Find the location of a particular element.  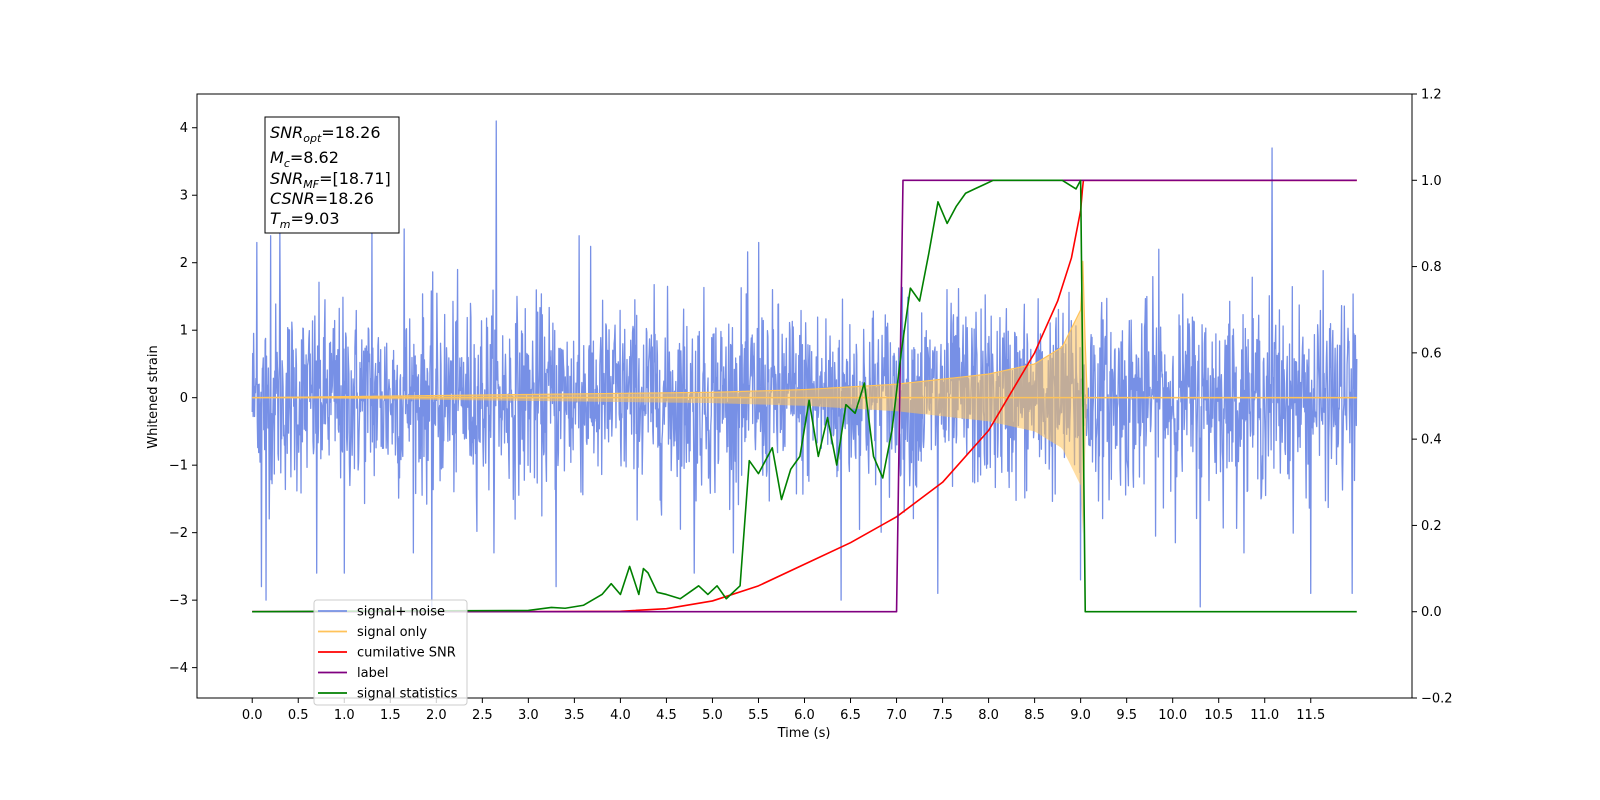

x-tick-label: 7.0 is located at coordinates (896, 715).